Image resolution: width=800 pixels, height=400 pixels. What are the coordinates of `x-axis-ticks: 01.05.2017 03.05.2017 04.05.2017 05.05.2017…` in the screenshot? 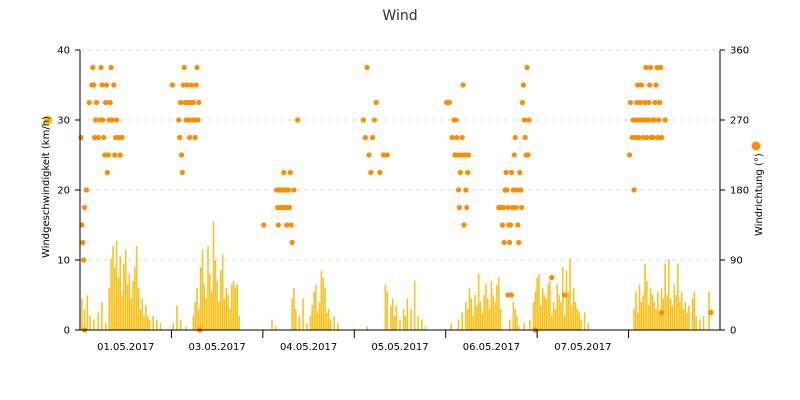 It's located at (363, 341).